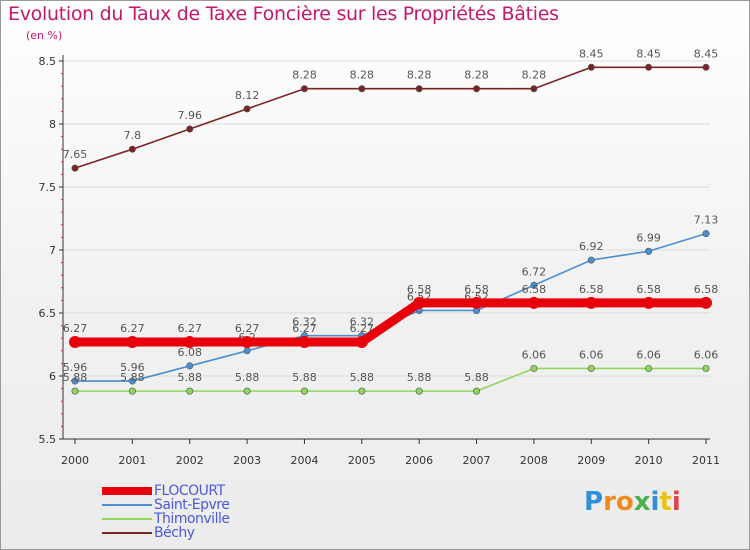 The width and height of the screenshot is (750, 550). Describe the element at coordinates (44, 35) in the screenshot. I see `unit-label: (en %)` at that location.